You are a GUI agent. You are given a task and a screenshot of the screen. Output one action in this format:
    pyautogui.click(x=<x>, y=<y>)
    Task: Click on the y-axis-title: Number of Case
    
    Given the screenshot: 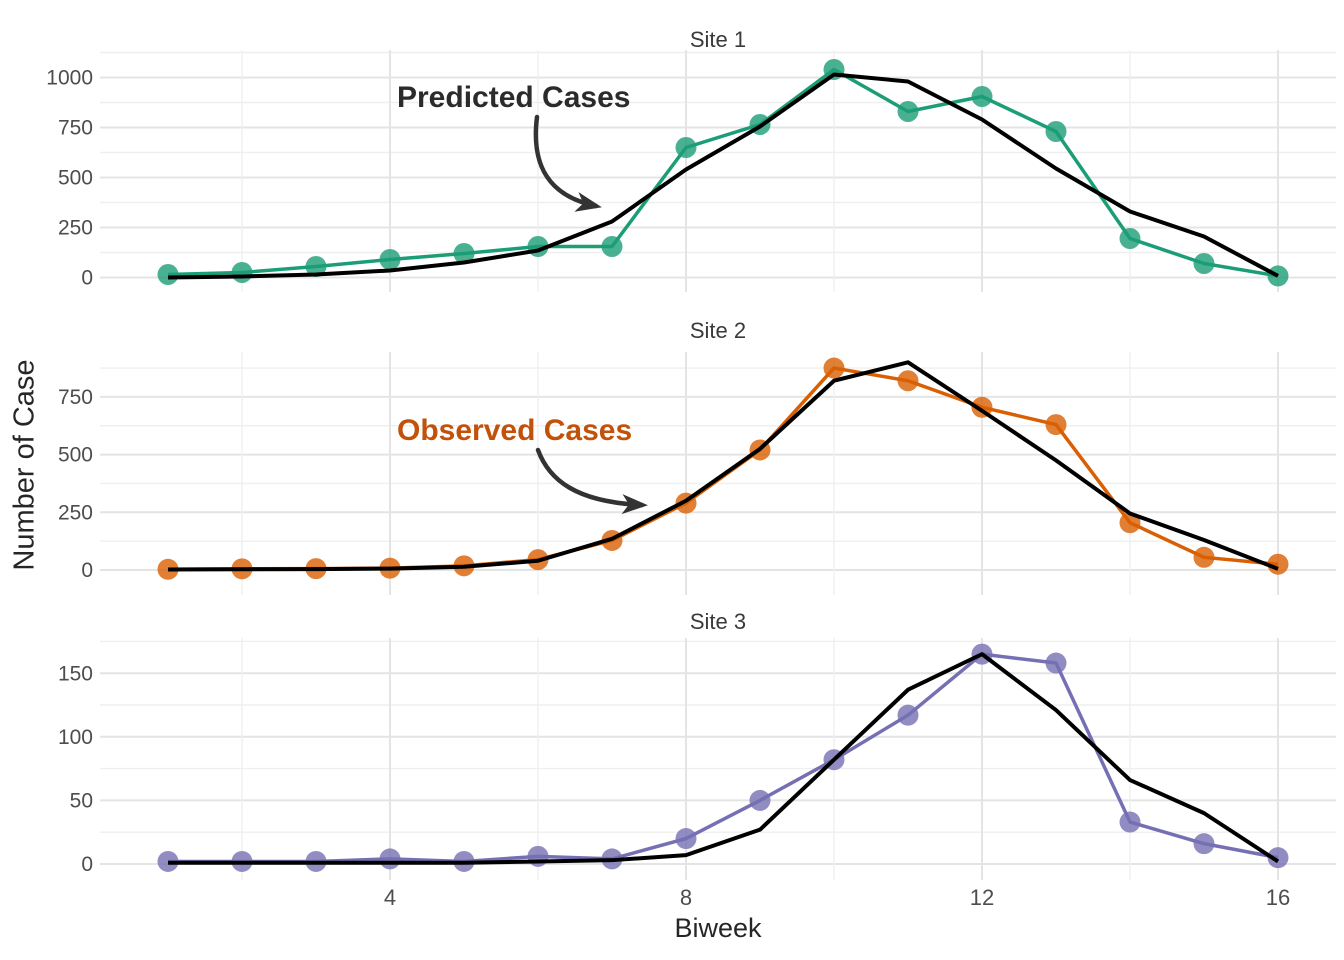 What is the action you would take?
    pyautogui.click(x=24, y=465)
    